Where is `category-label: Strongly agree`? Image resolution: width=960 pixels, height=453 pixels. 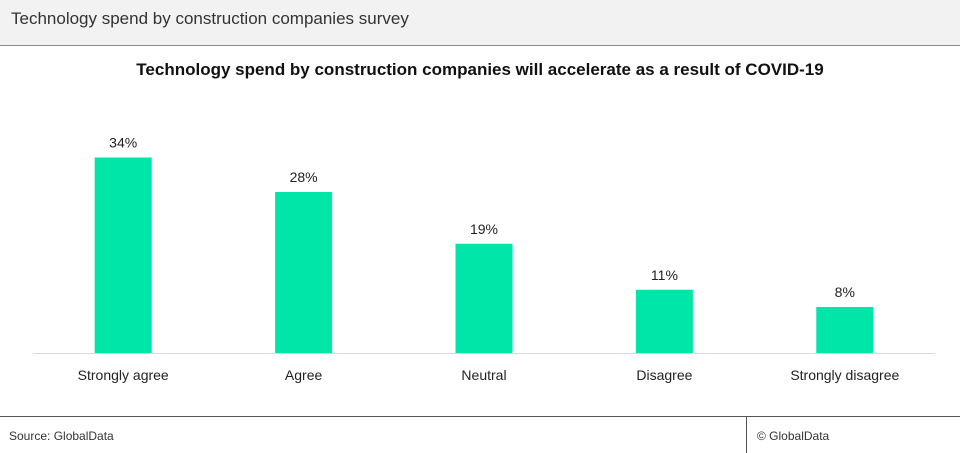 category-label: Strongly agree is located at coordinates (123, 375).